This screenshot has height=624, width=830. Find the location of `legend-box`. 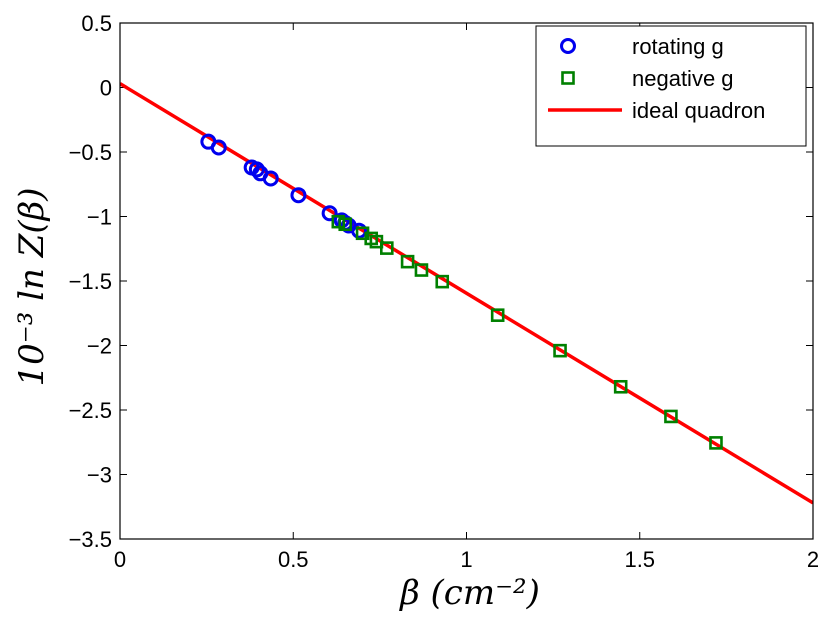

legend-box is located at coordinates (671, 86).